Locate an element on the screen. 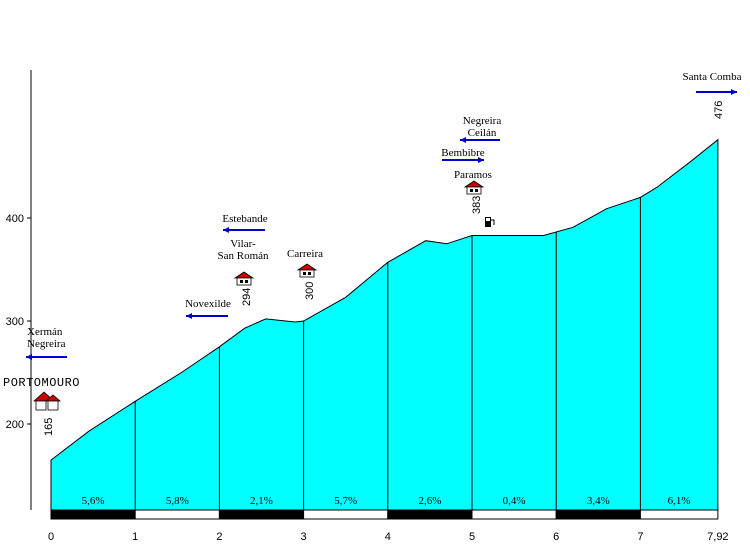  y-tick-label: 300 is located at coordinates (15, 322).